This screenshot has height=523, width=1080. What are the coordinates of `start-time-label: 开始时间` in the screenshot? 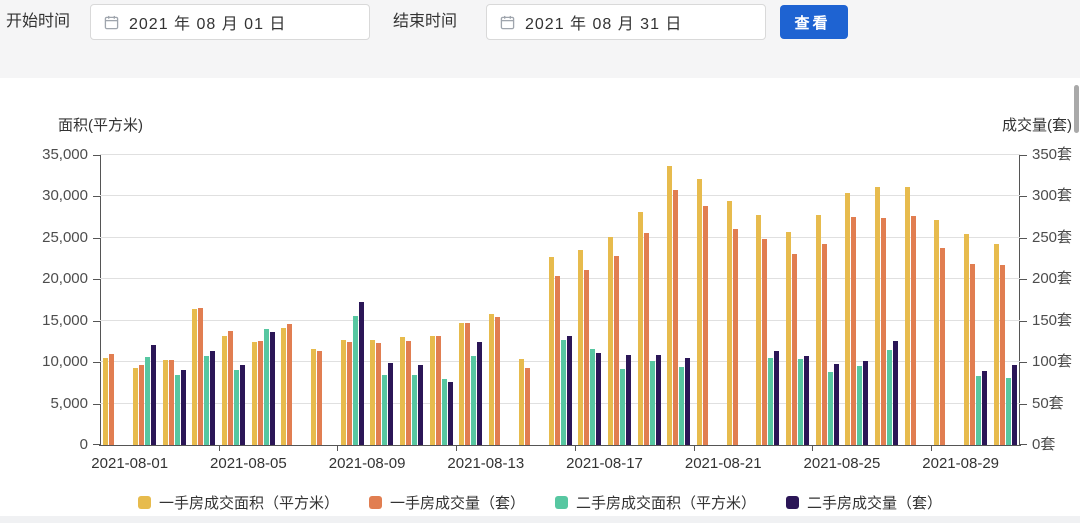 It's located at (38, 21).